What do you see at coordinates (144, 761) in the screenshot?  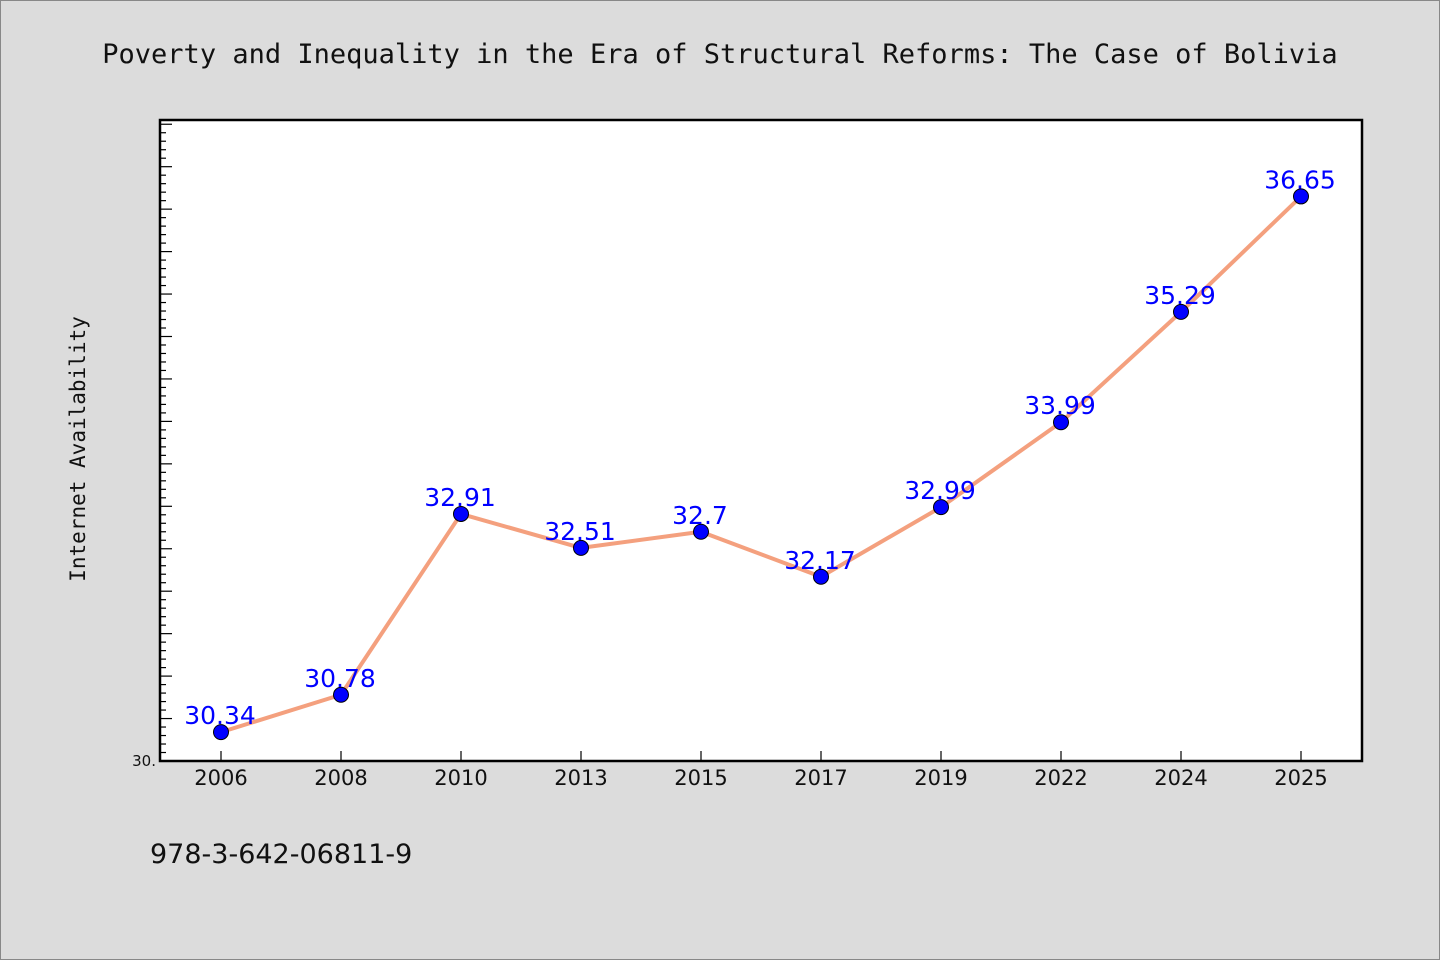 I see `y-tick-label: 30.` at bounding box center [144, 761].